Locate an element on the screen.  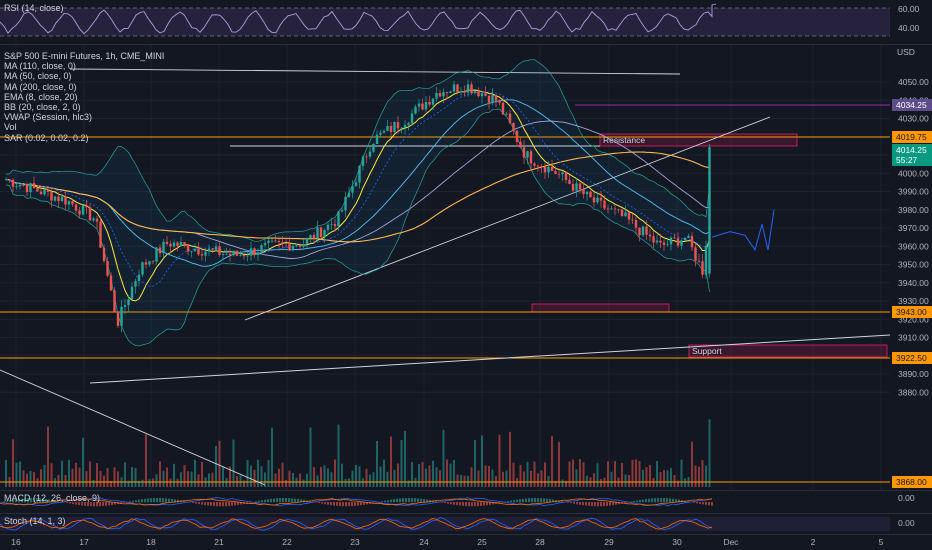
legend-bb: BB (20, close, 2, 0) is located at coordinates (42, 107).